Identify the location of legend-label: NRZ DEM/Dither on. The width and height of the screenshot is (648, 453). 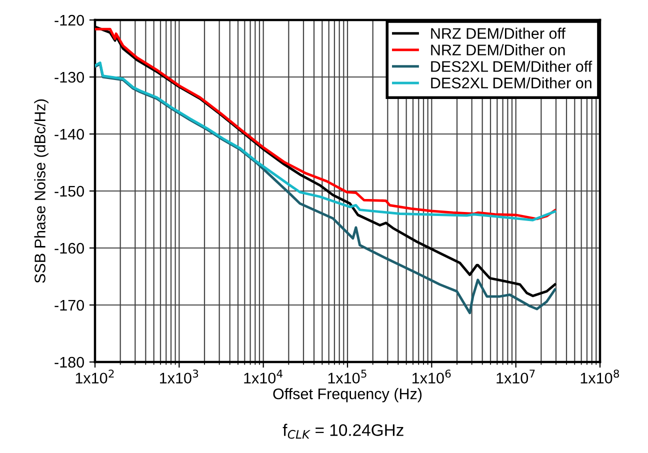
(498, 50).